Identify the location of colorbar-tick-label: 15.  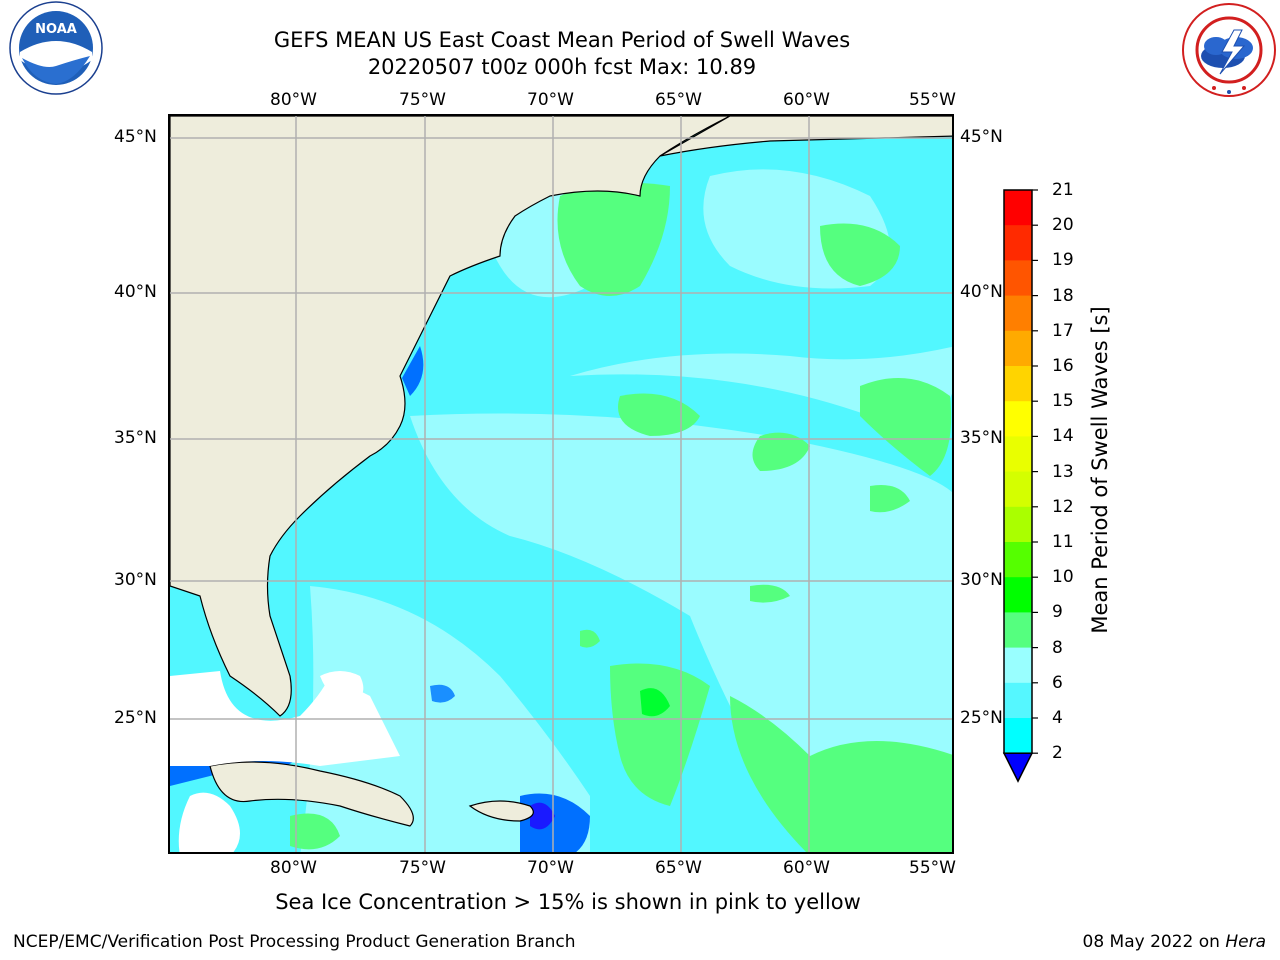
(1063, 401).